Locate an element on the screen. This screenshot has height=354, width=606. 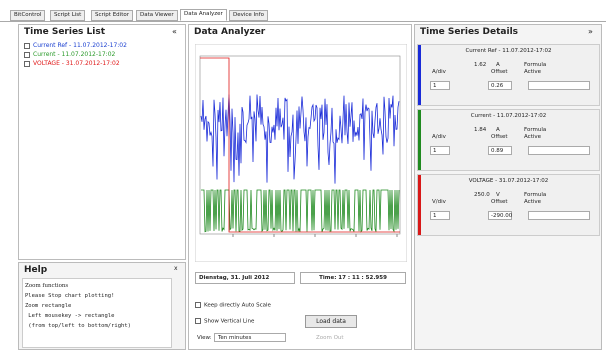
help-line: Zoom functions is located at coordinates (47, 286).